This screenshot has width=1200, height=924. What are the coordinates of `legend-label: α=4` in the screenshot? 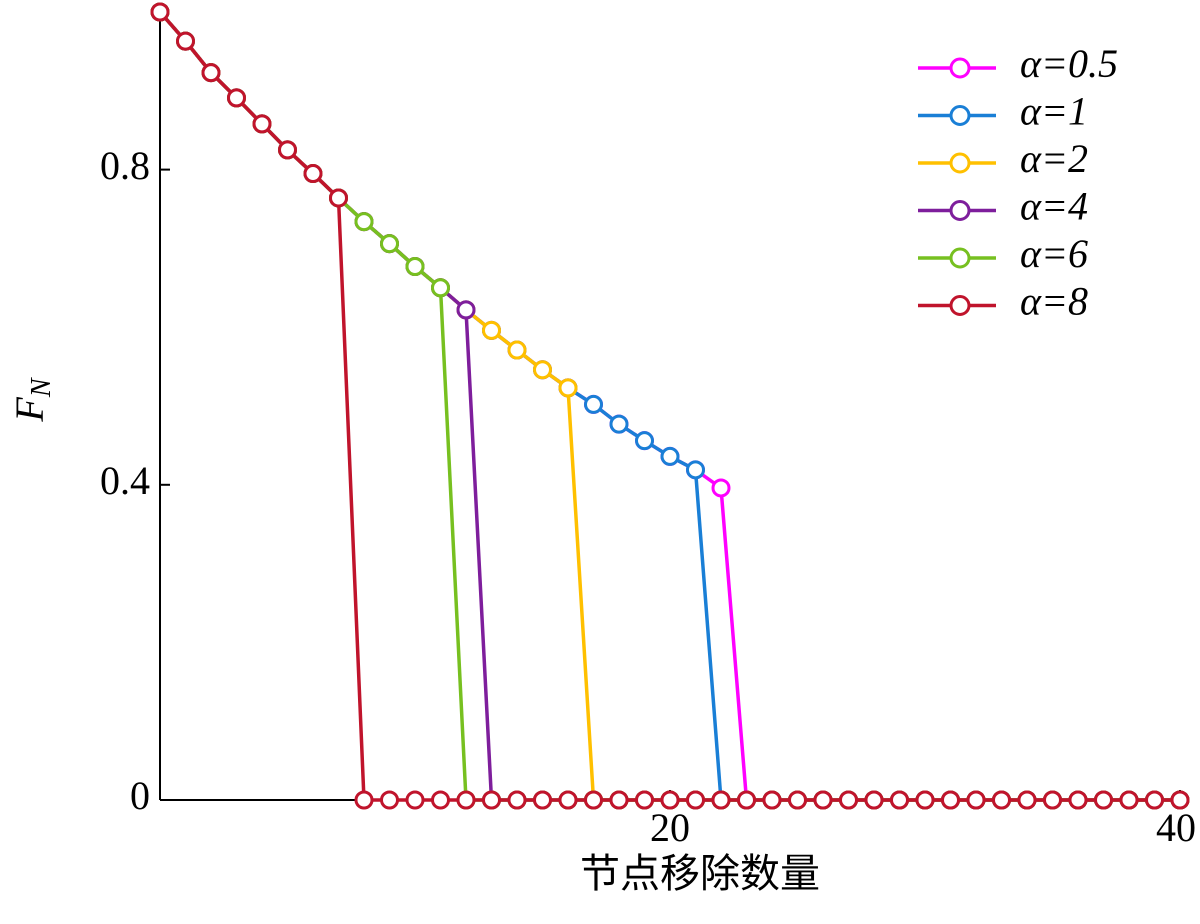 It's located at (1054, 206).